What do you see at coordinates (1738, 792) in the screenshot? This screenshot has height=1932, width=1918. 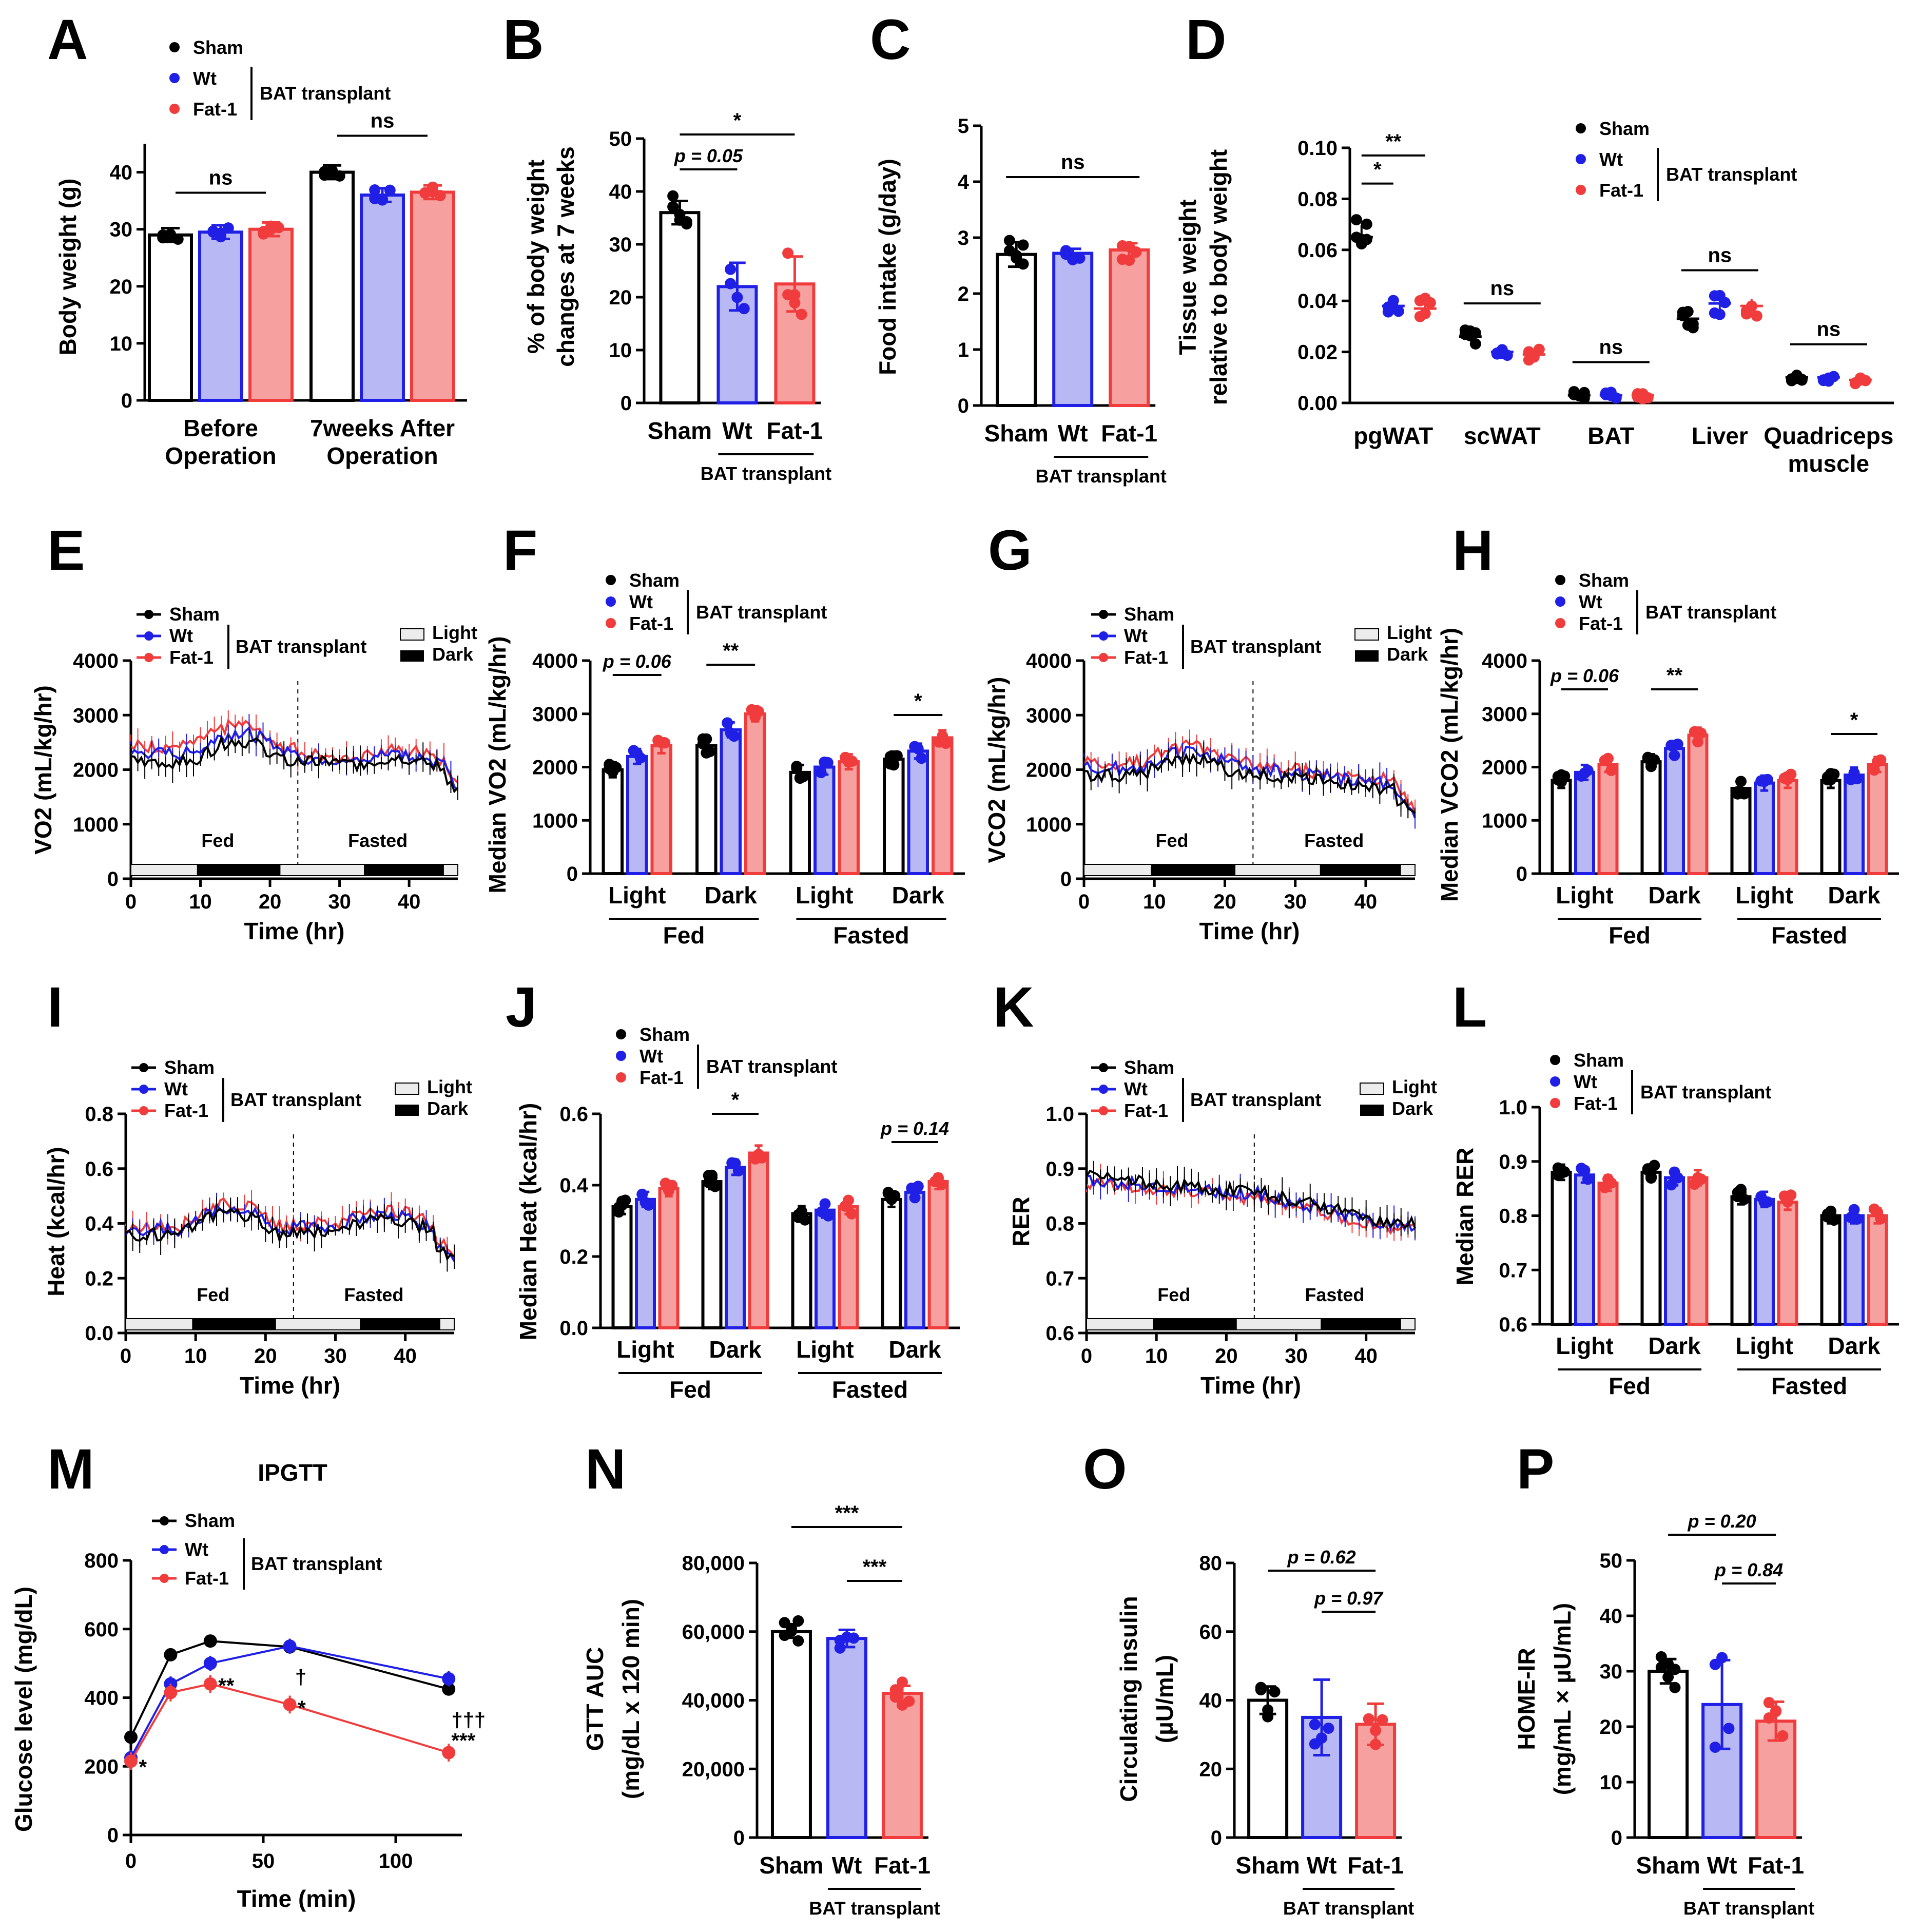 I see `panel-H-sham-point` at bounding box center [1738, 792].